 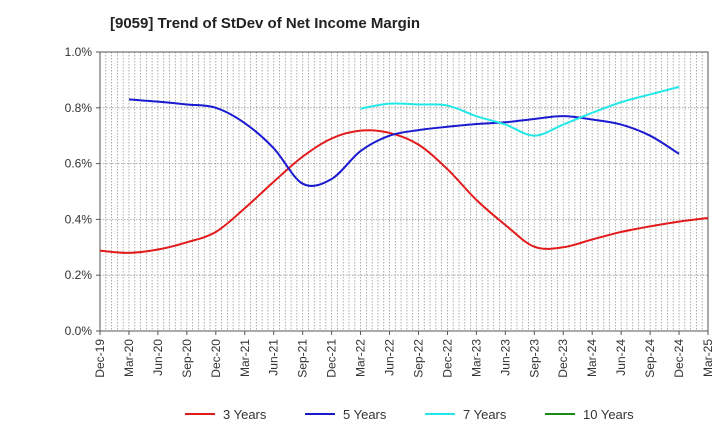 I want to click on x-tick-label: Sep-22, so click(x=418, y=358).